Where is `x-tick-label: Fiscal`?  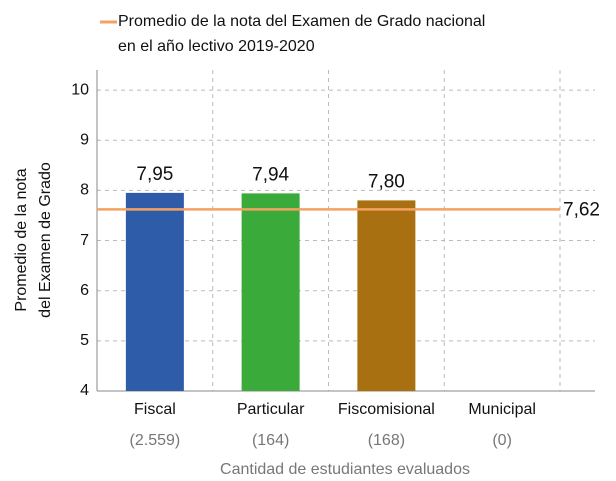
x-tick-label: Fiscal is located at coordinates (155, 409).